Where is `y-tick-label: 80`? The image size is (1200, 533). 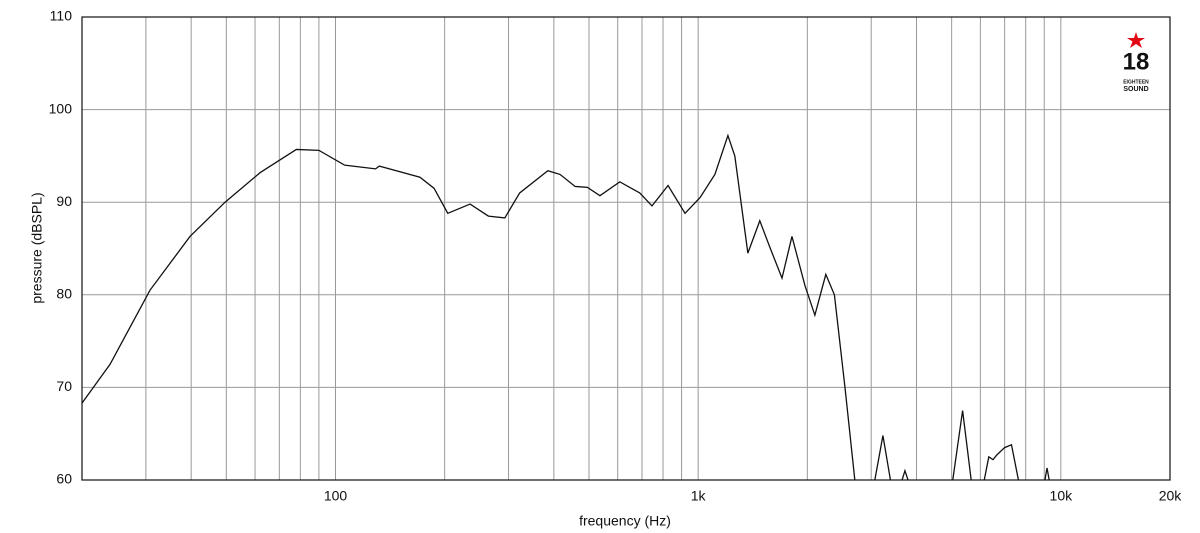
y-tick-label: 80 is located at coordinates (64, 294).